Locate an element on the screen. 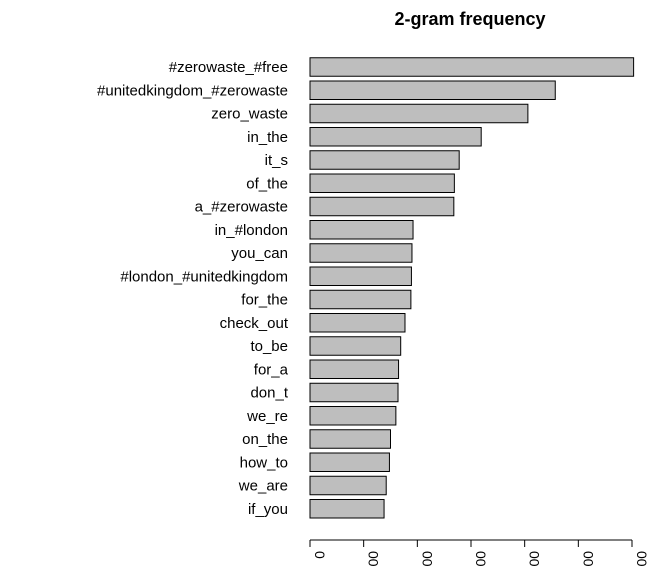 Image resolution: width=672 pixels, height=576 pixels. category-label: on_the is located at coordinates (265, 439).